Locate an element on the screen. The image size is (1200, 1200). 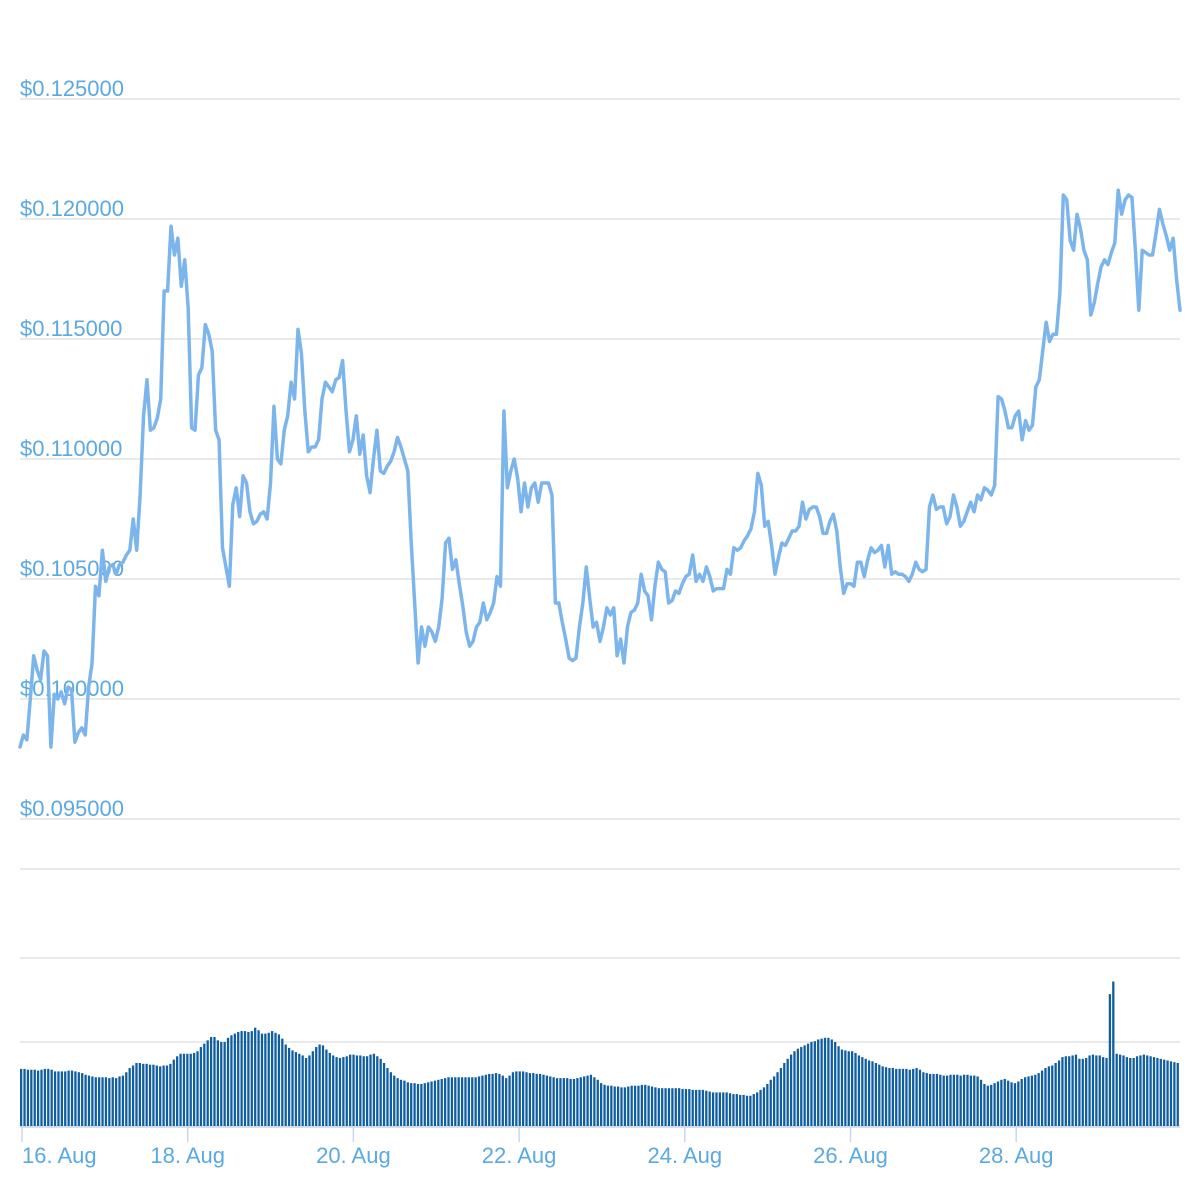
x-tick-label: 18. Aug is located at coordinates (187, 1155).